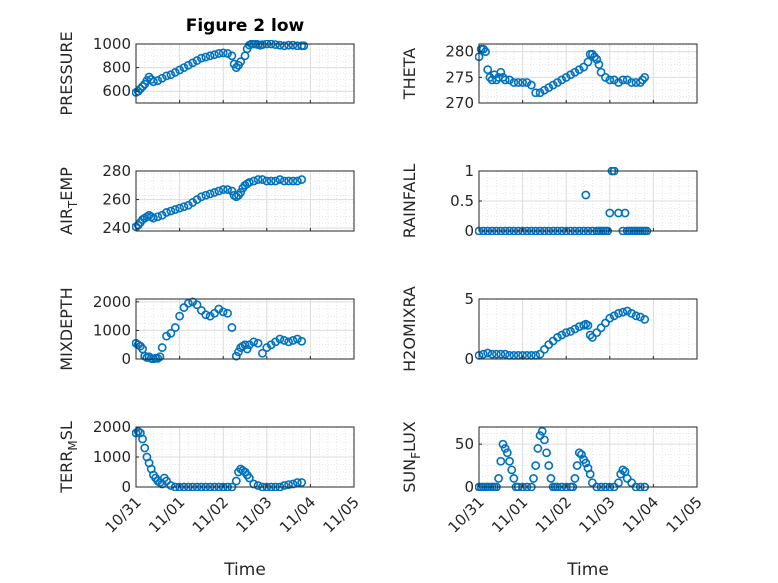  Describe the element at coordinates (112, 44) in the screenshot. I see `y-tick-label: 1000` at that location.